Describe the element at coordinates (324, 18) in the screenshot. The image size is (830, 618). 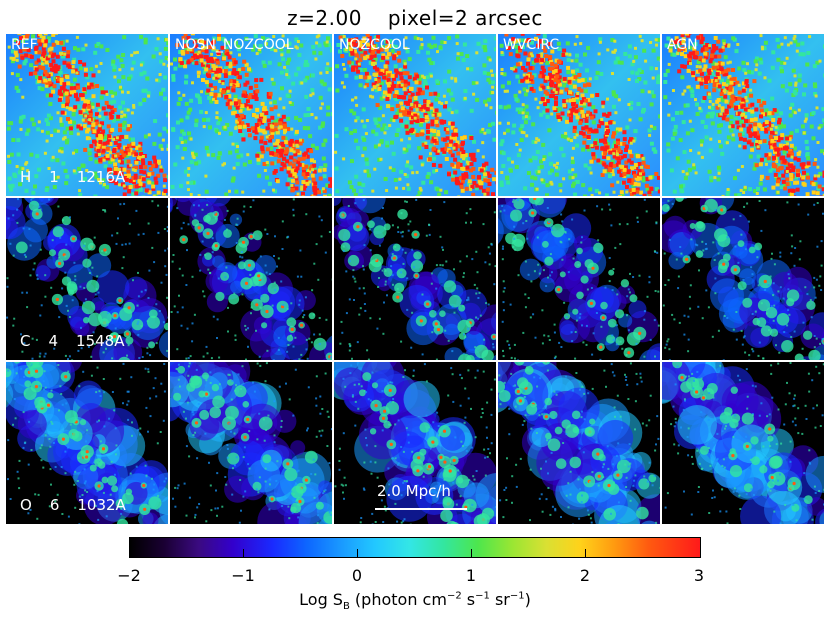
I see `redshift-label: z=2.00` at that location.